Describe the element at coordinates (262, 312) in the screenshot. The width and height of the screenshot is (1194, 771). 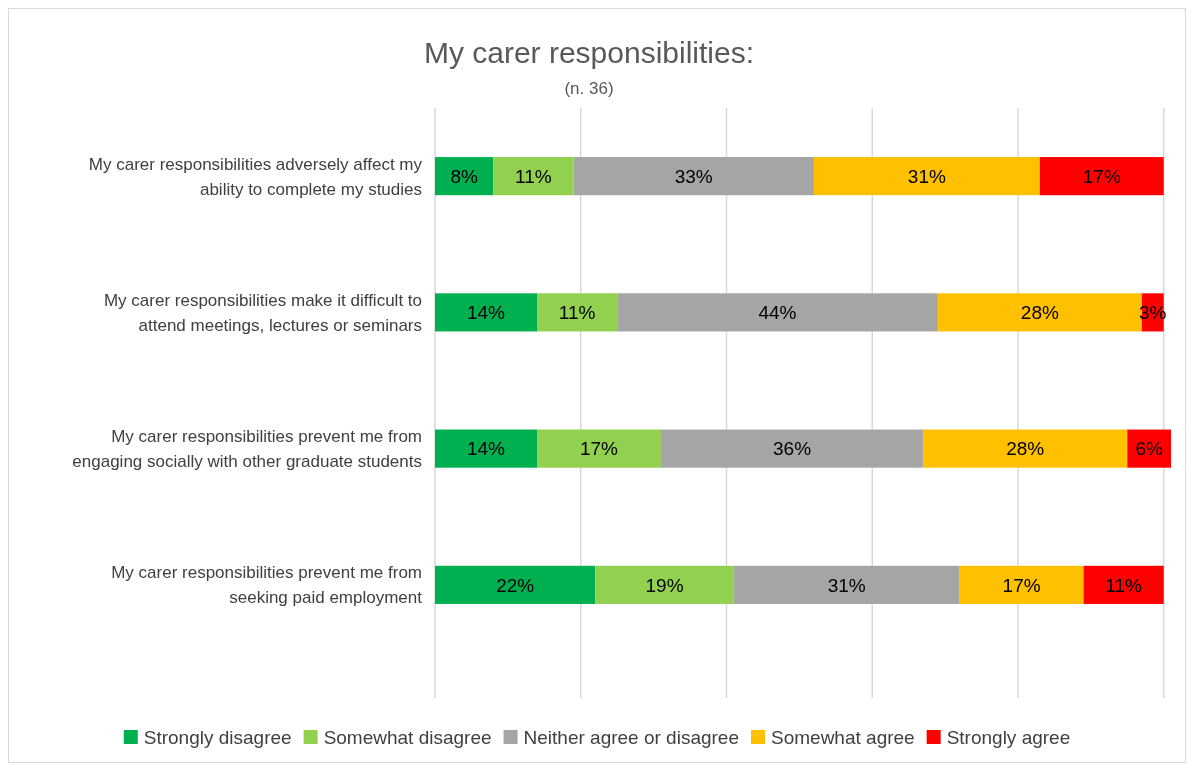
I see `y-tick-label: My carer responsibilities make it difficult to attend meetings, lectures or seminars` at that location.